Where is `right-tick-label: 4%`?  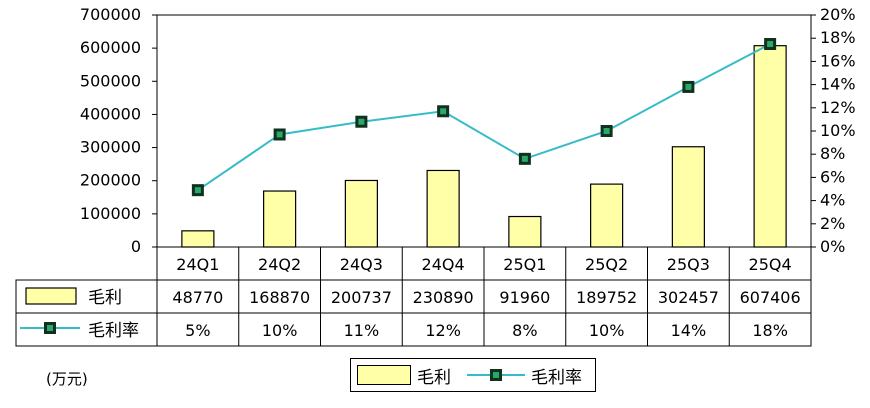 right-tick-label: 4% is located at coordinates (832, 200).